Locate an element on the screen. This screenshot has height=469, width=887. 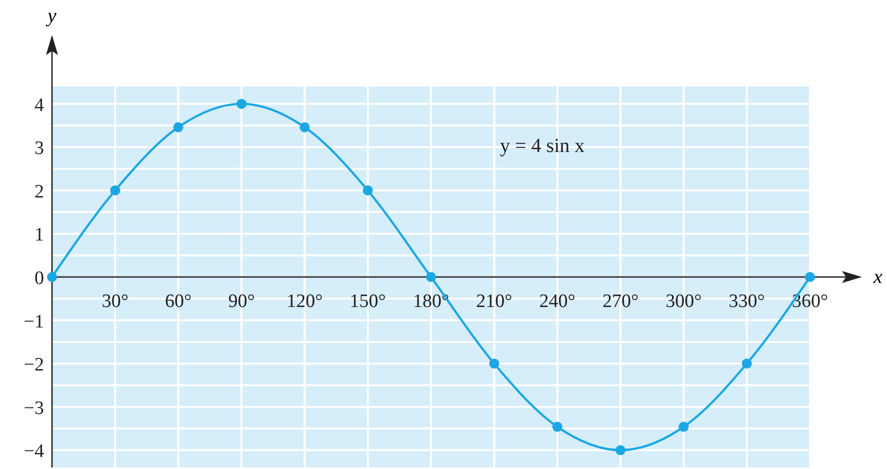
x-tick-label: 180° is located at coordinates (431, 301).